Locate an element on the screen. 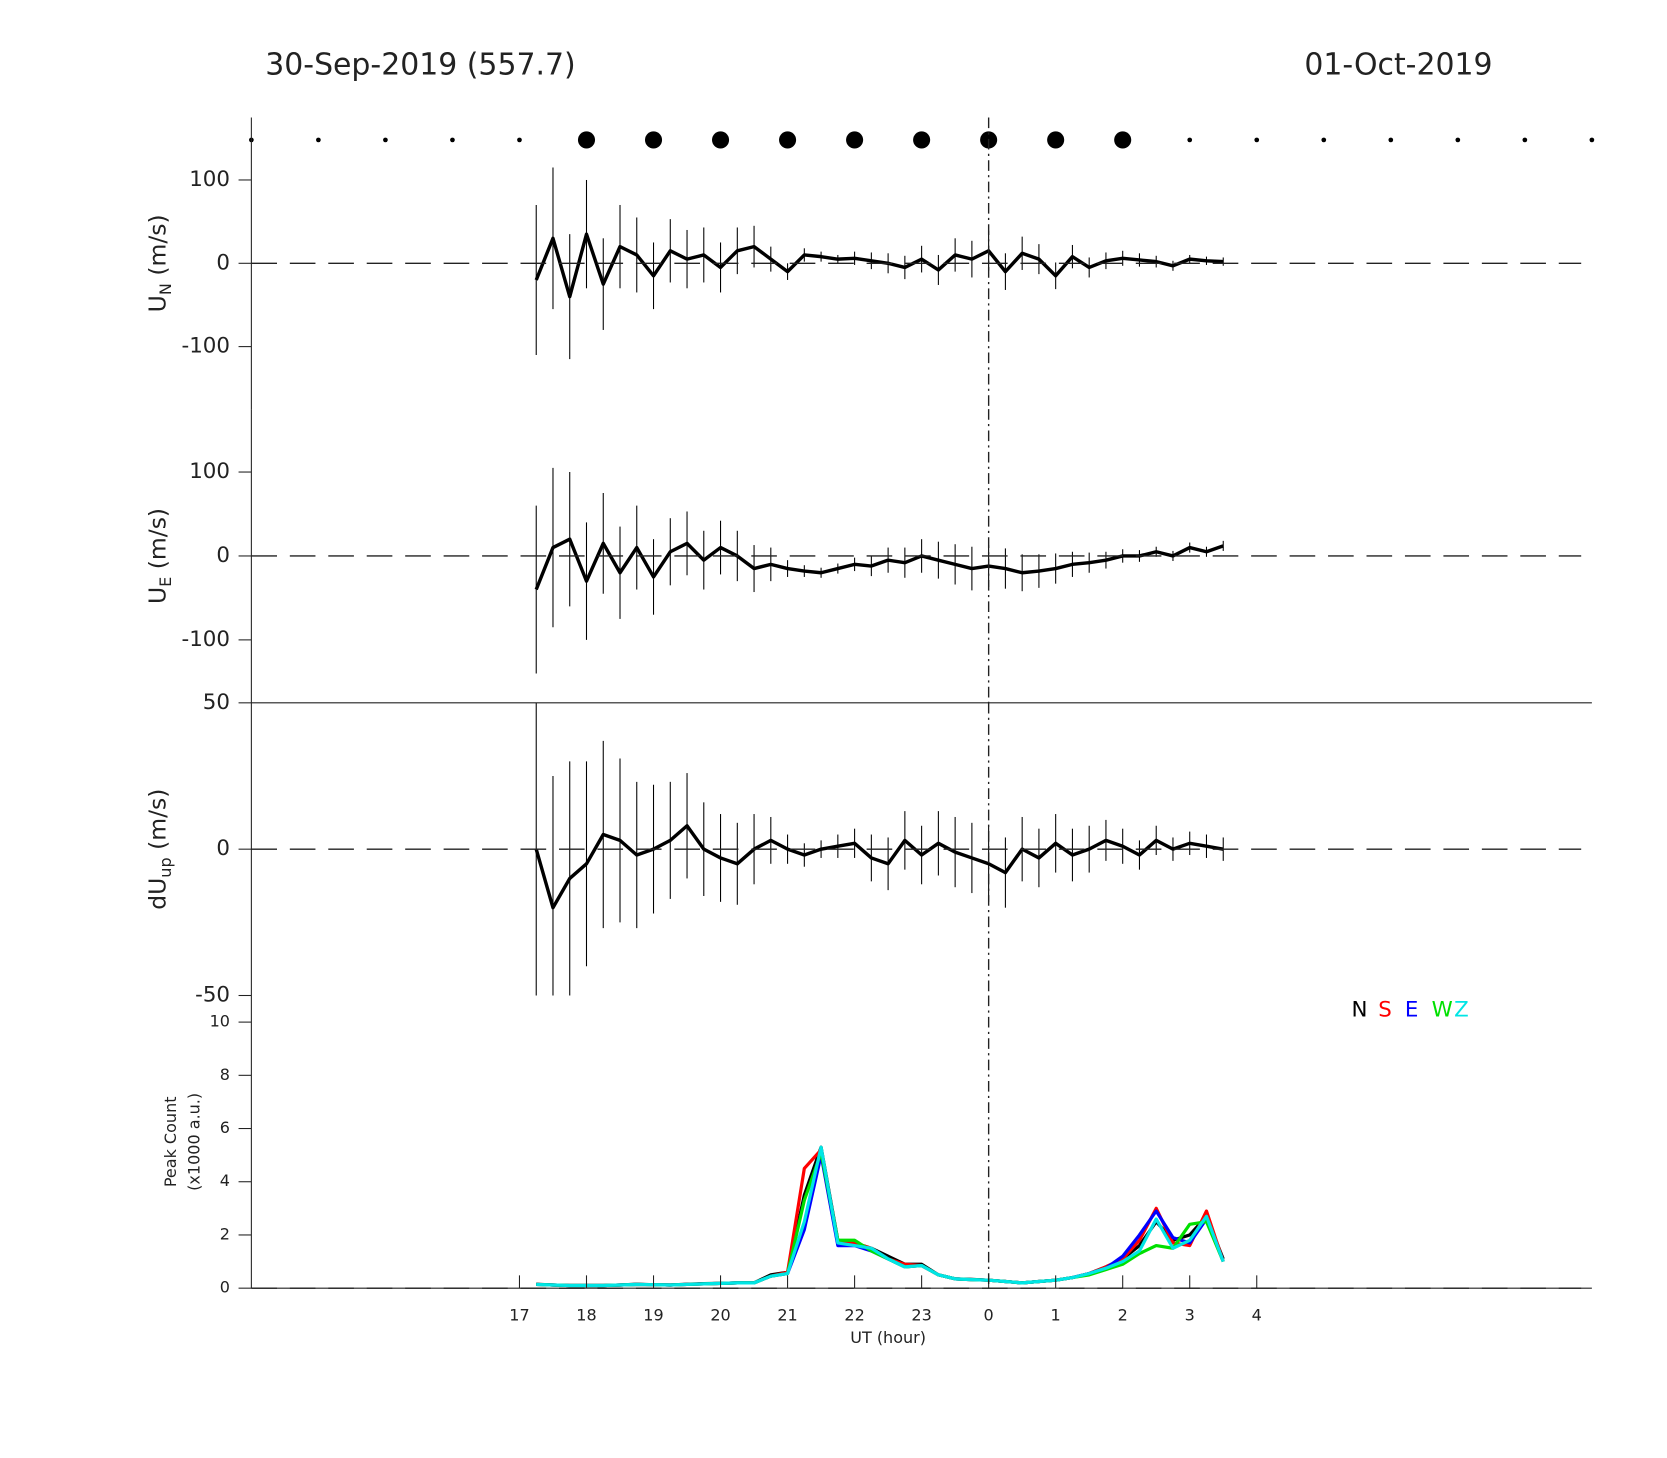 This screenshot has height=1458, width=1667. x-tick-label: 17 is located at coordinates (519, 1314).